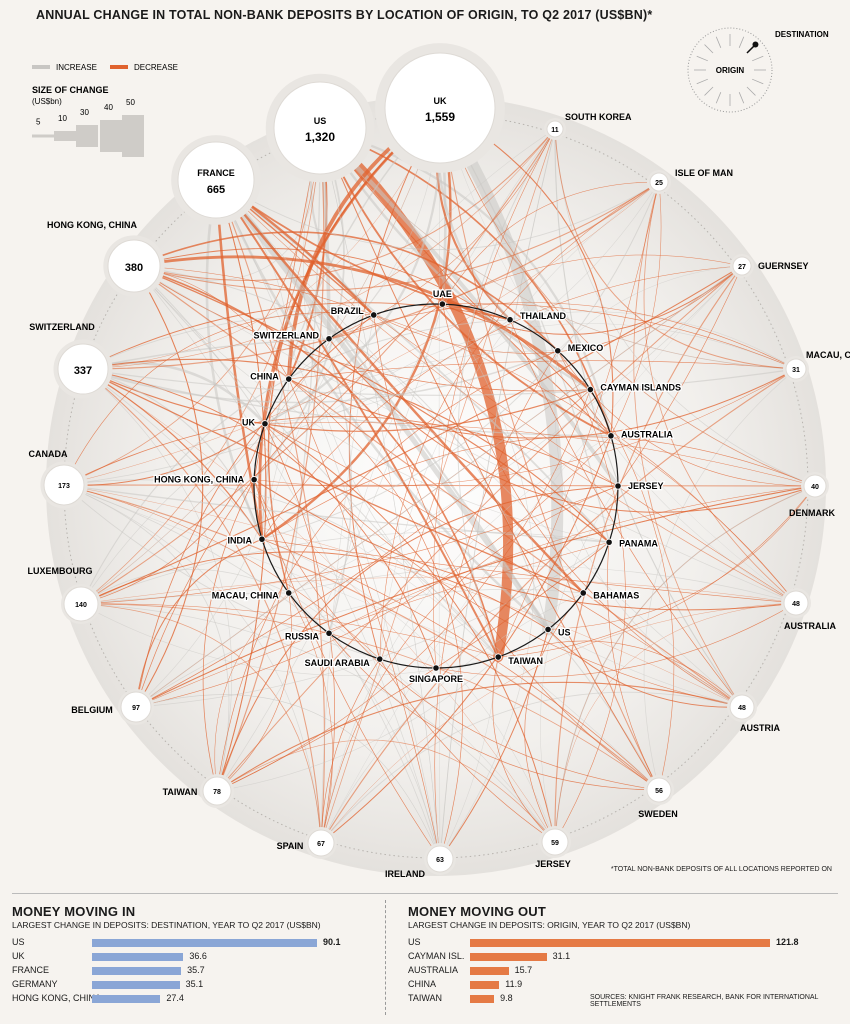 The height and width of the screenshot is (1024, 850). I want to click on origin-node-uk, so click(440, 108).